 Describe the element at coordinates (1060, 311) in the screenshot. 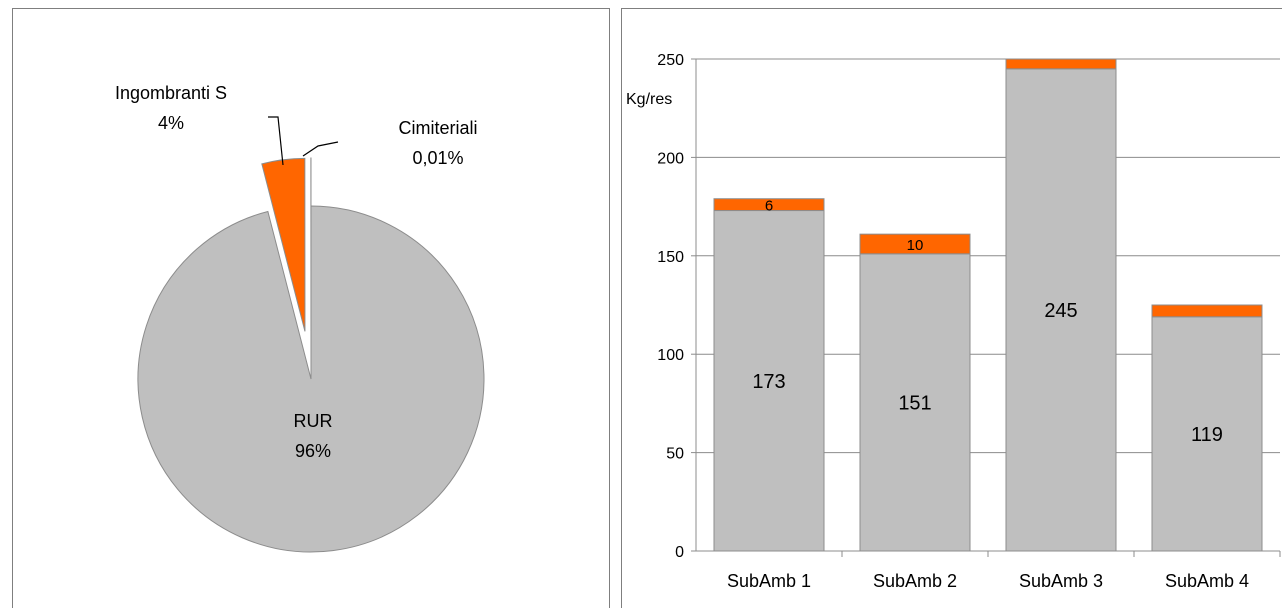

I see `bar-data-label: 245` at that location.